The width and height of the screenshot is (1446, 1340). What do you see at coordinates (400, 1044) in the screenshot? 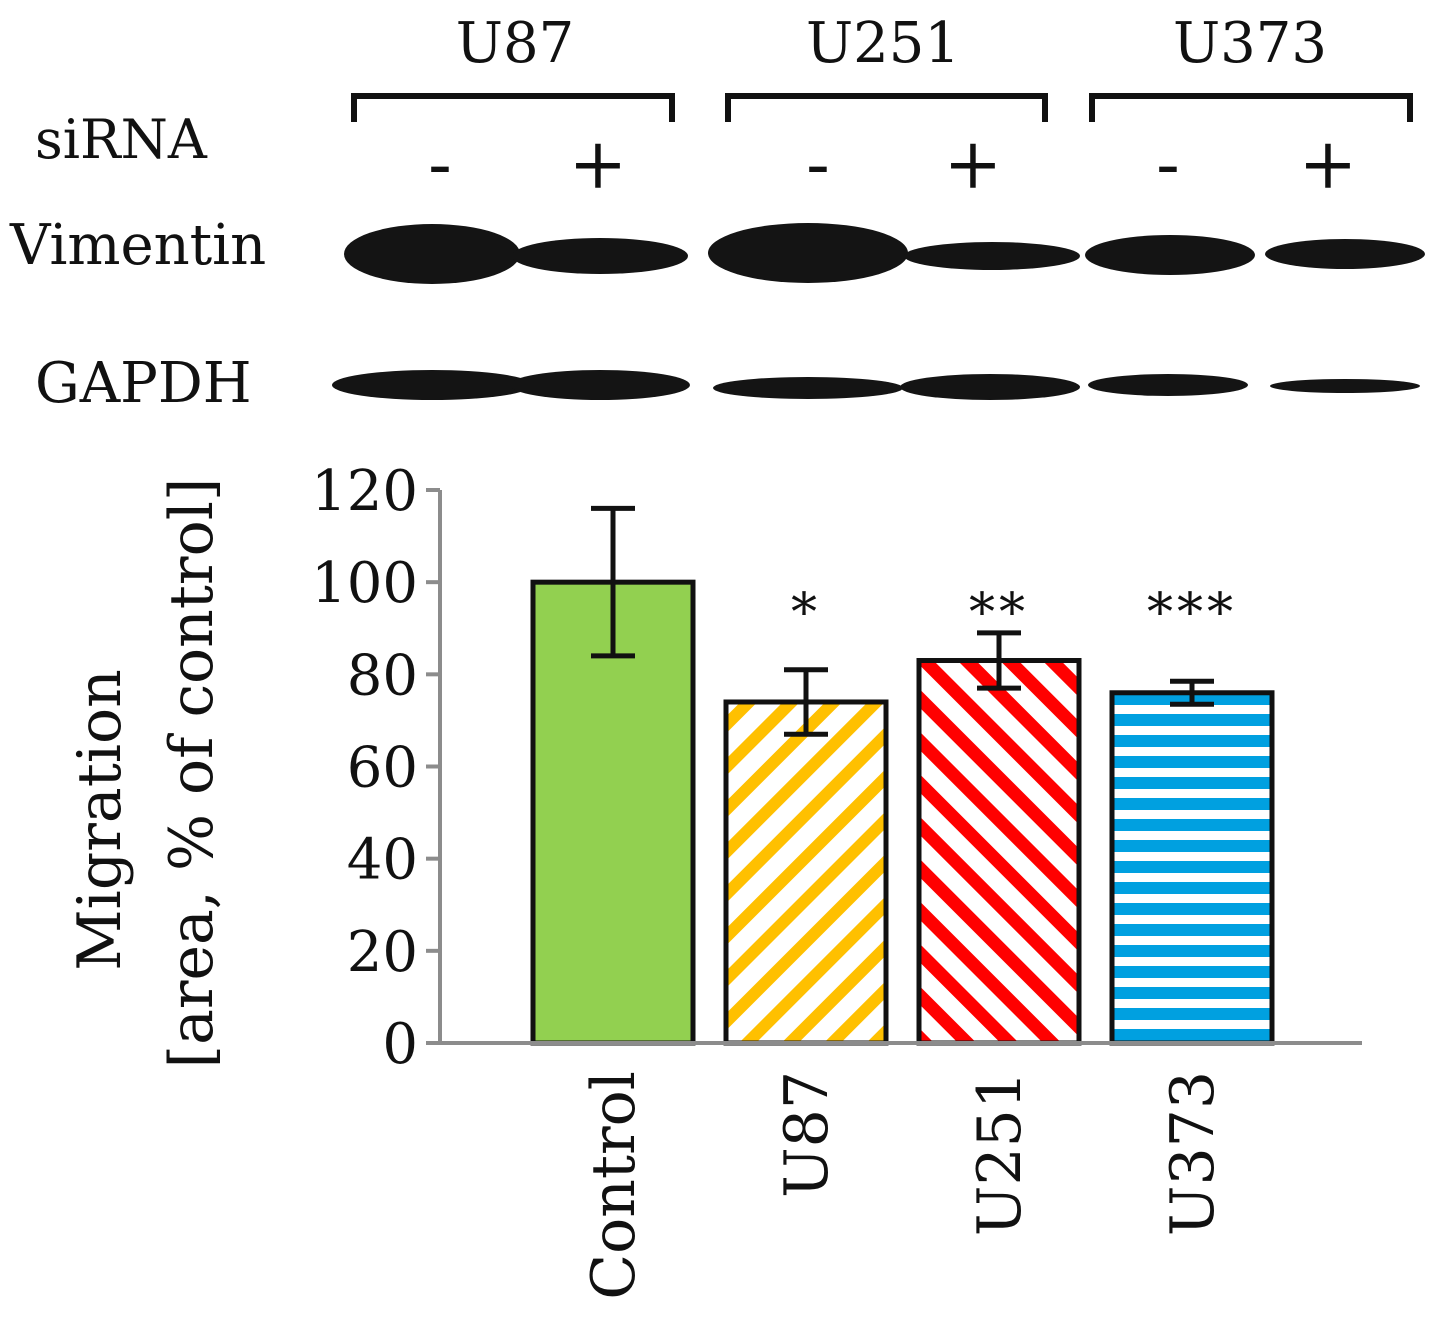
I see `y-tick-label: 0` at bounding box center [400, 1044].